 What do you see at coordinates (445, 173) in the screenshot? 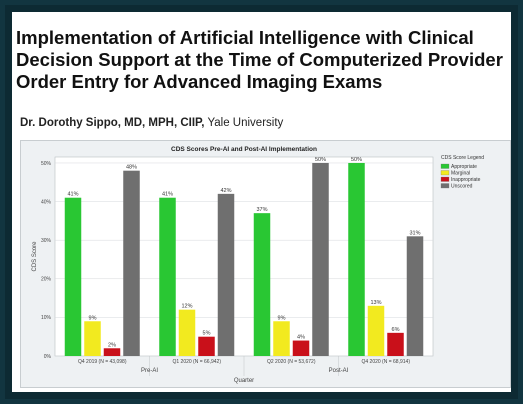
I see `legend-swatch-marginal` at bounding box center [445, 173].